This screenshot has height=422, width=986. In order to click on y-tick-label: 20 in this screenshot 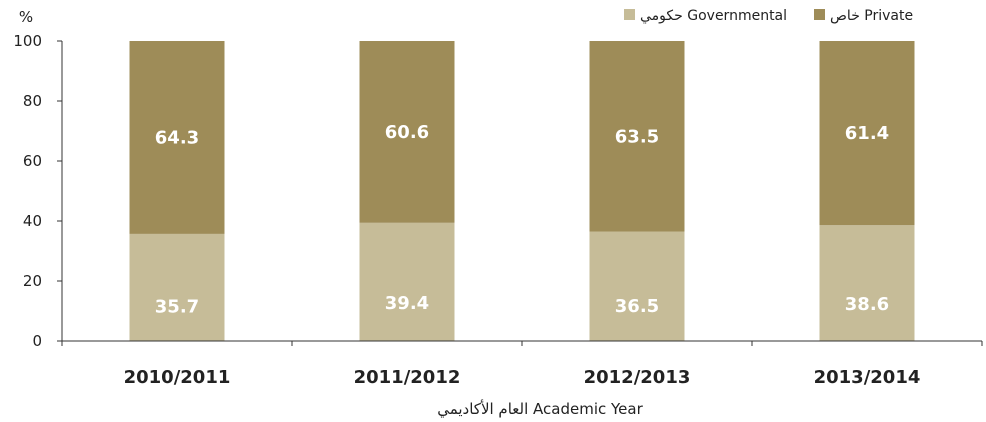, I will do `click(32, 281)`.